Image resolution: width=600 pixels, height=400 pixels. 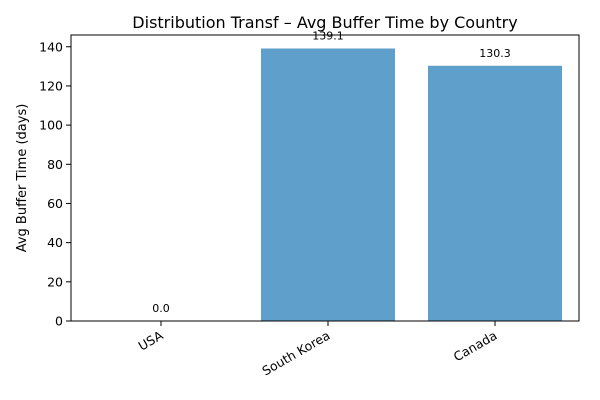 What do you see at coordinates (51, 85) in the screenshot?
I see `y-tick-label: 120` at bounding box center [51, 85].